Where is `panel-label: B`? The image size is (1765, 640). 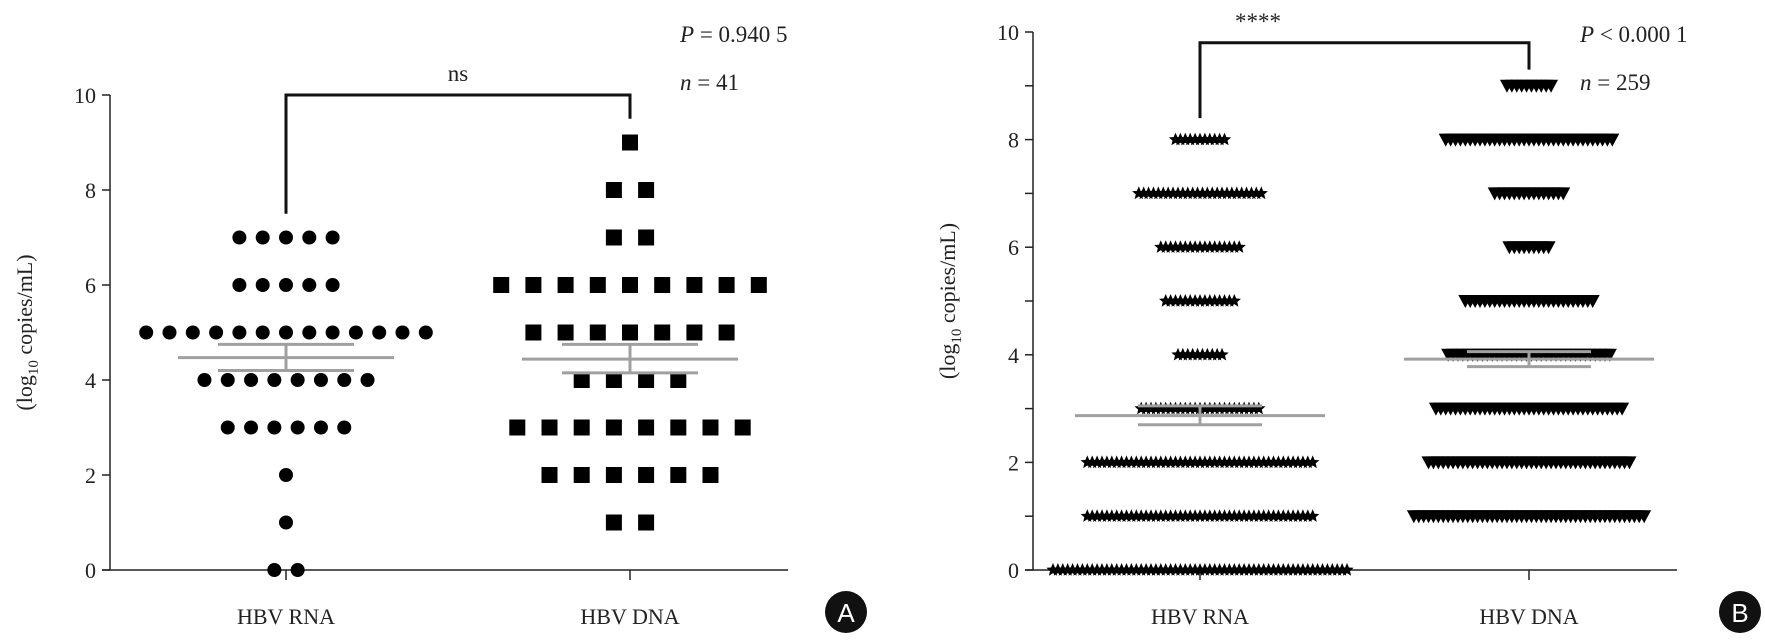
panel-label: B is located at coordinates (1739, 613).